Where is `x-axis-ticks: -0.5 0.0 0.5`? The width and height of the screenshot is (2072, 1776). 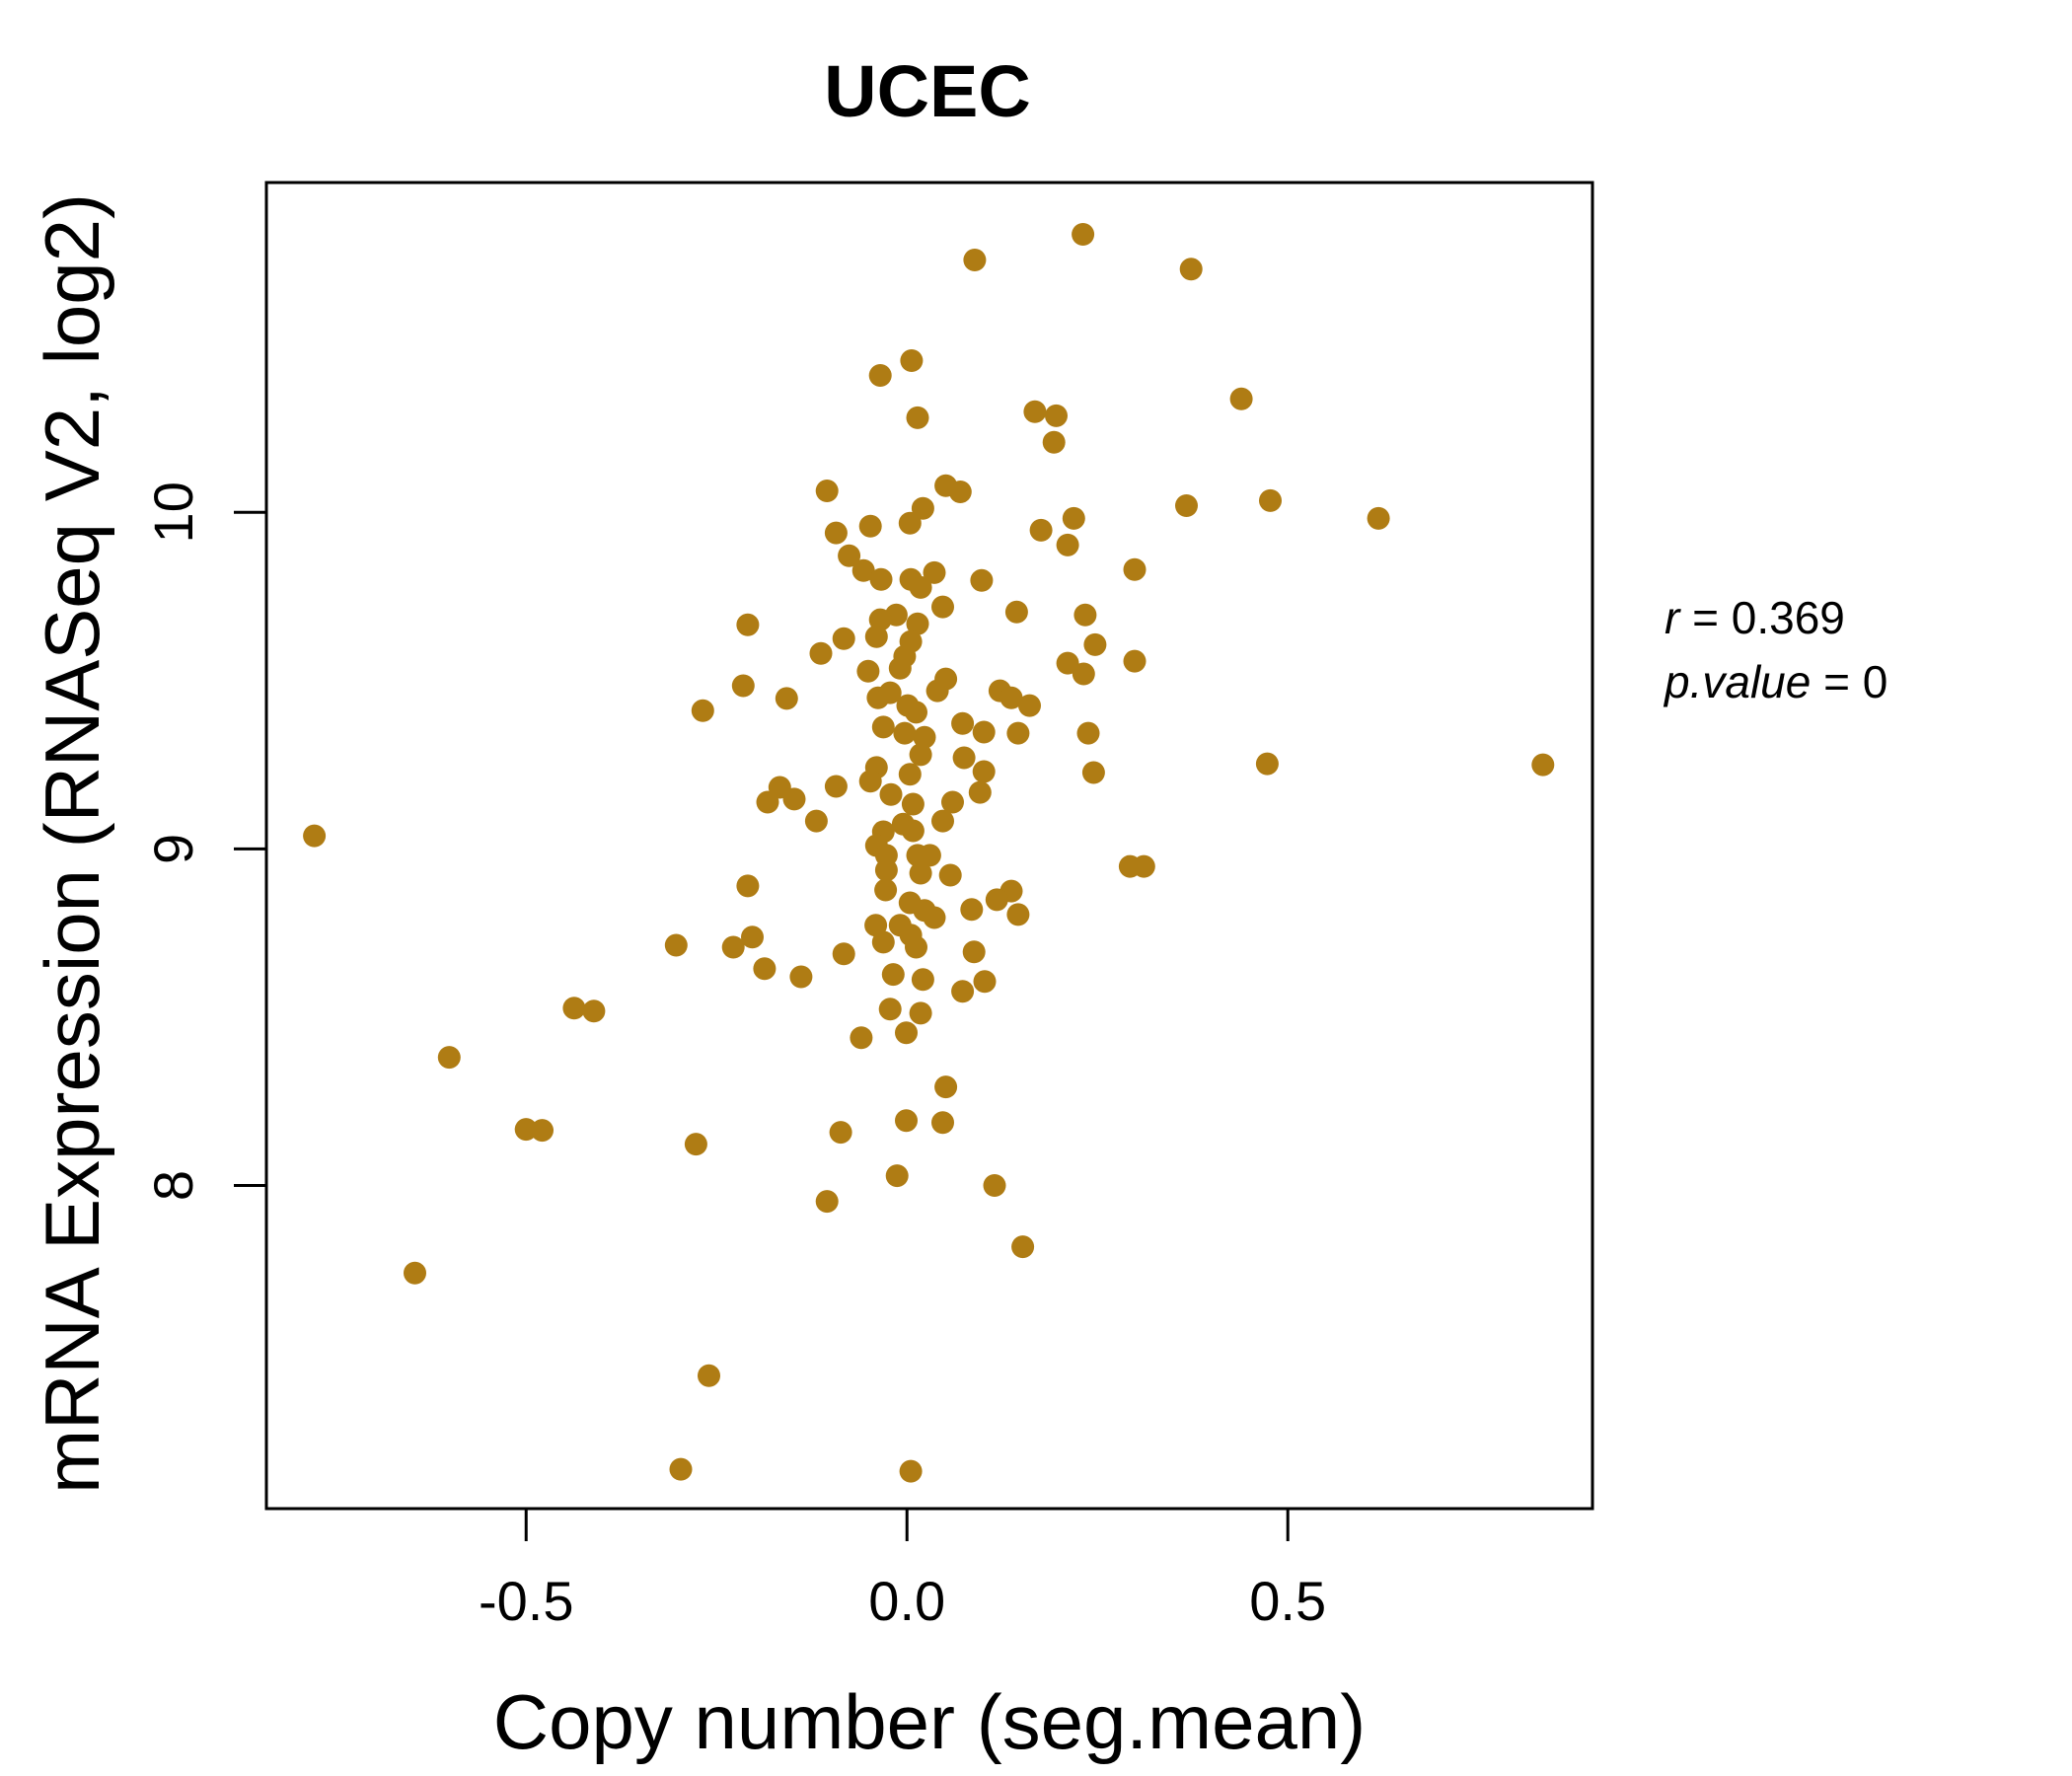
x-axis-ticks: -0.5 0.0 0.5 is located at coordinates (903, 1571).